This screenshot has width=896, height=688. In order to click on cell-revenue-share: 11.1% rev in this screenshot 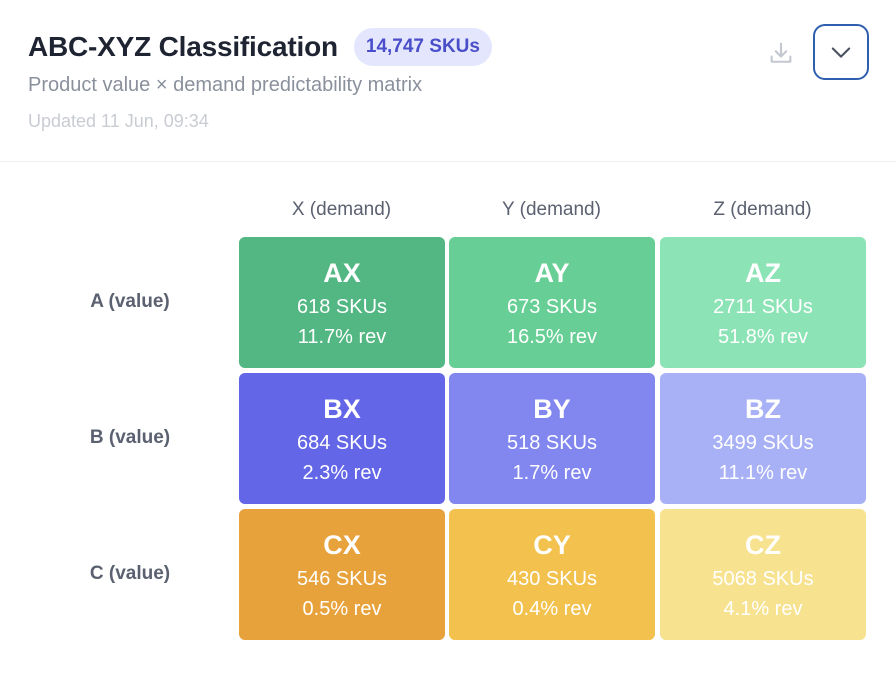, I will do `click(763, 473)`.